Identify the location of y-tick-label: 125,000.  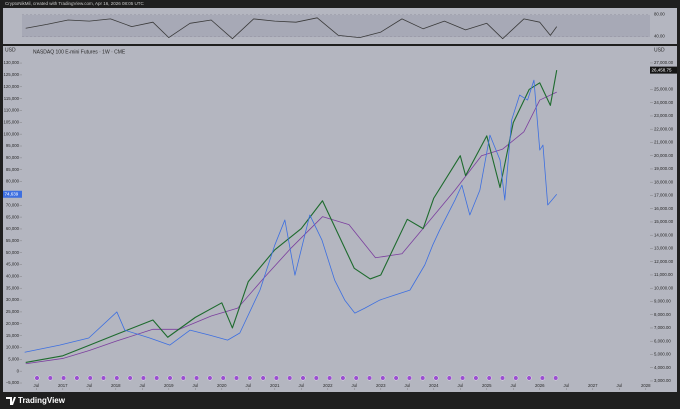
(11, 74).